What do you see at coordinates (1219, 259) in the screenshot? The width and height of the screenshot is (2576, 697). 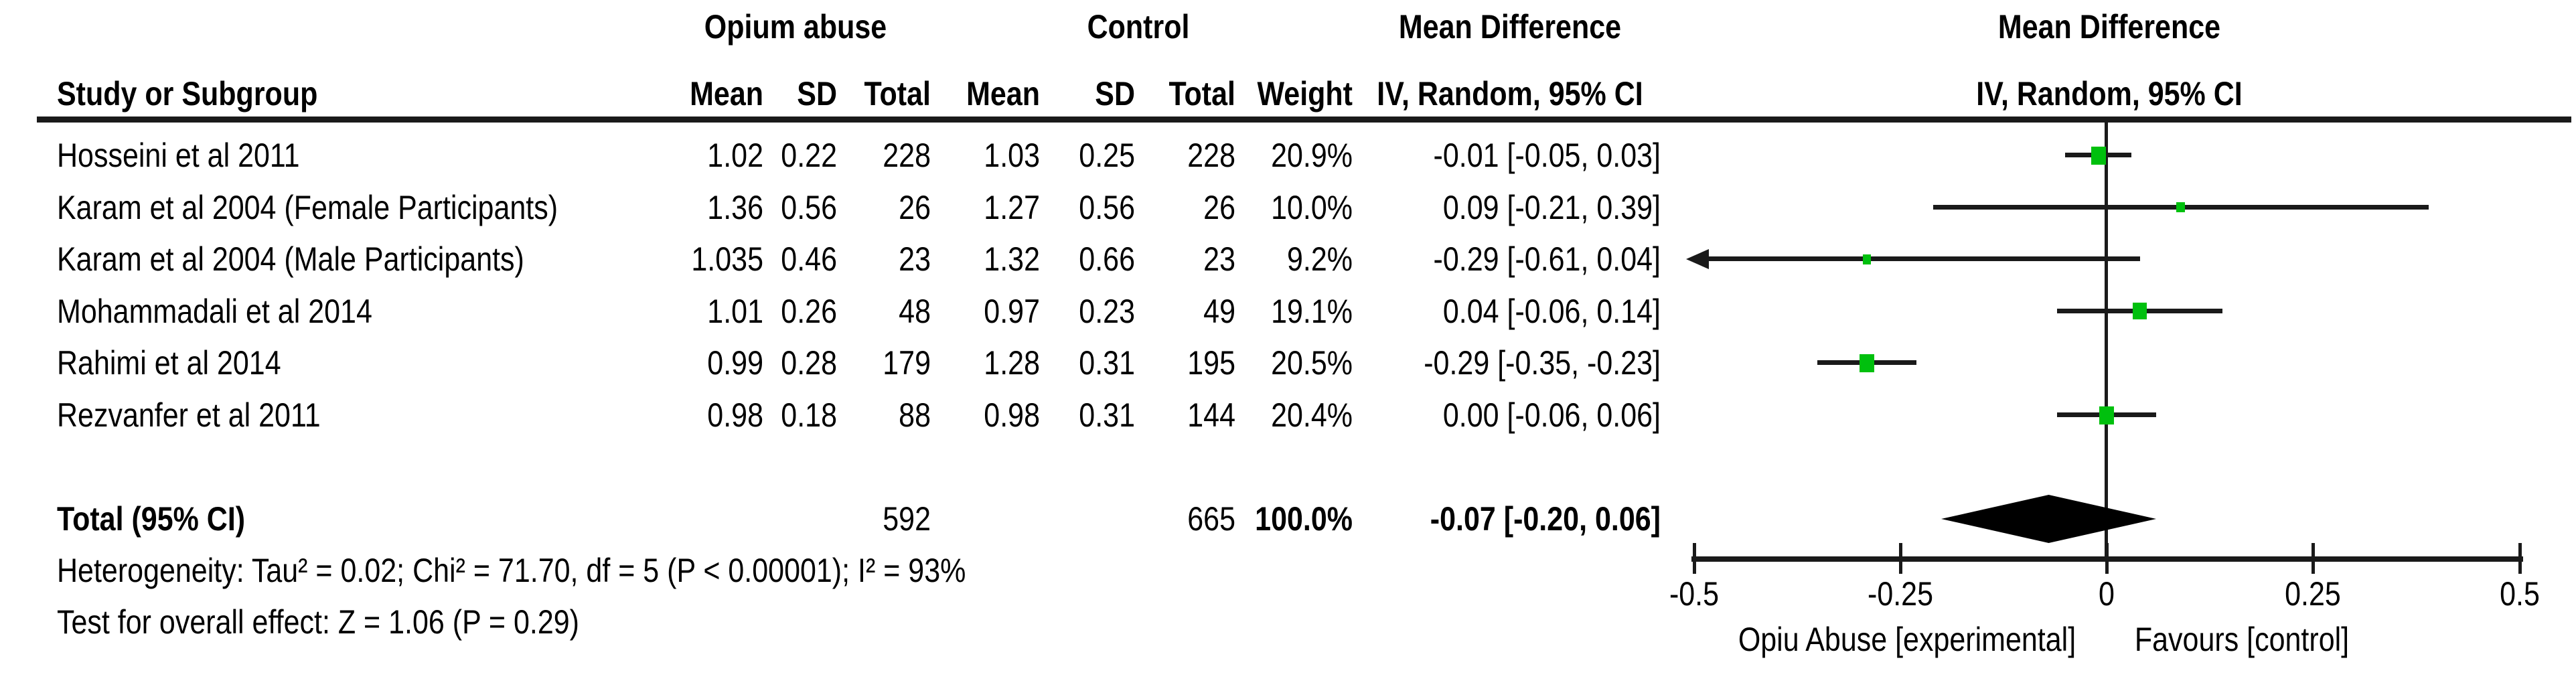 I see `cell-total2: 23` at bounding box center [1219, 259].